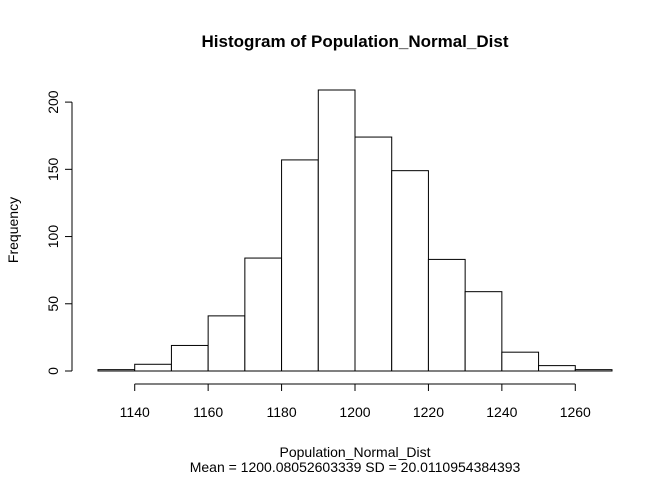 Image resolution: width=672 pixels, height=480 pixels. I want to click on y-axis: 0 50 100 150 200, so click(59, 232).